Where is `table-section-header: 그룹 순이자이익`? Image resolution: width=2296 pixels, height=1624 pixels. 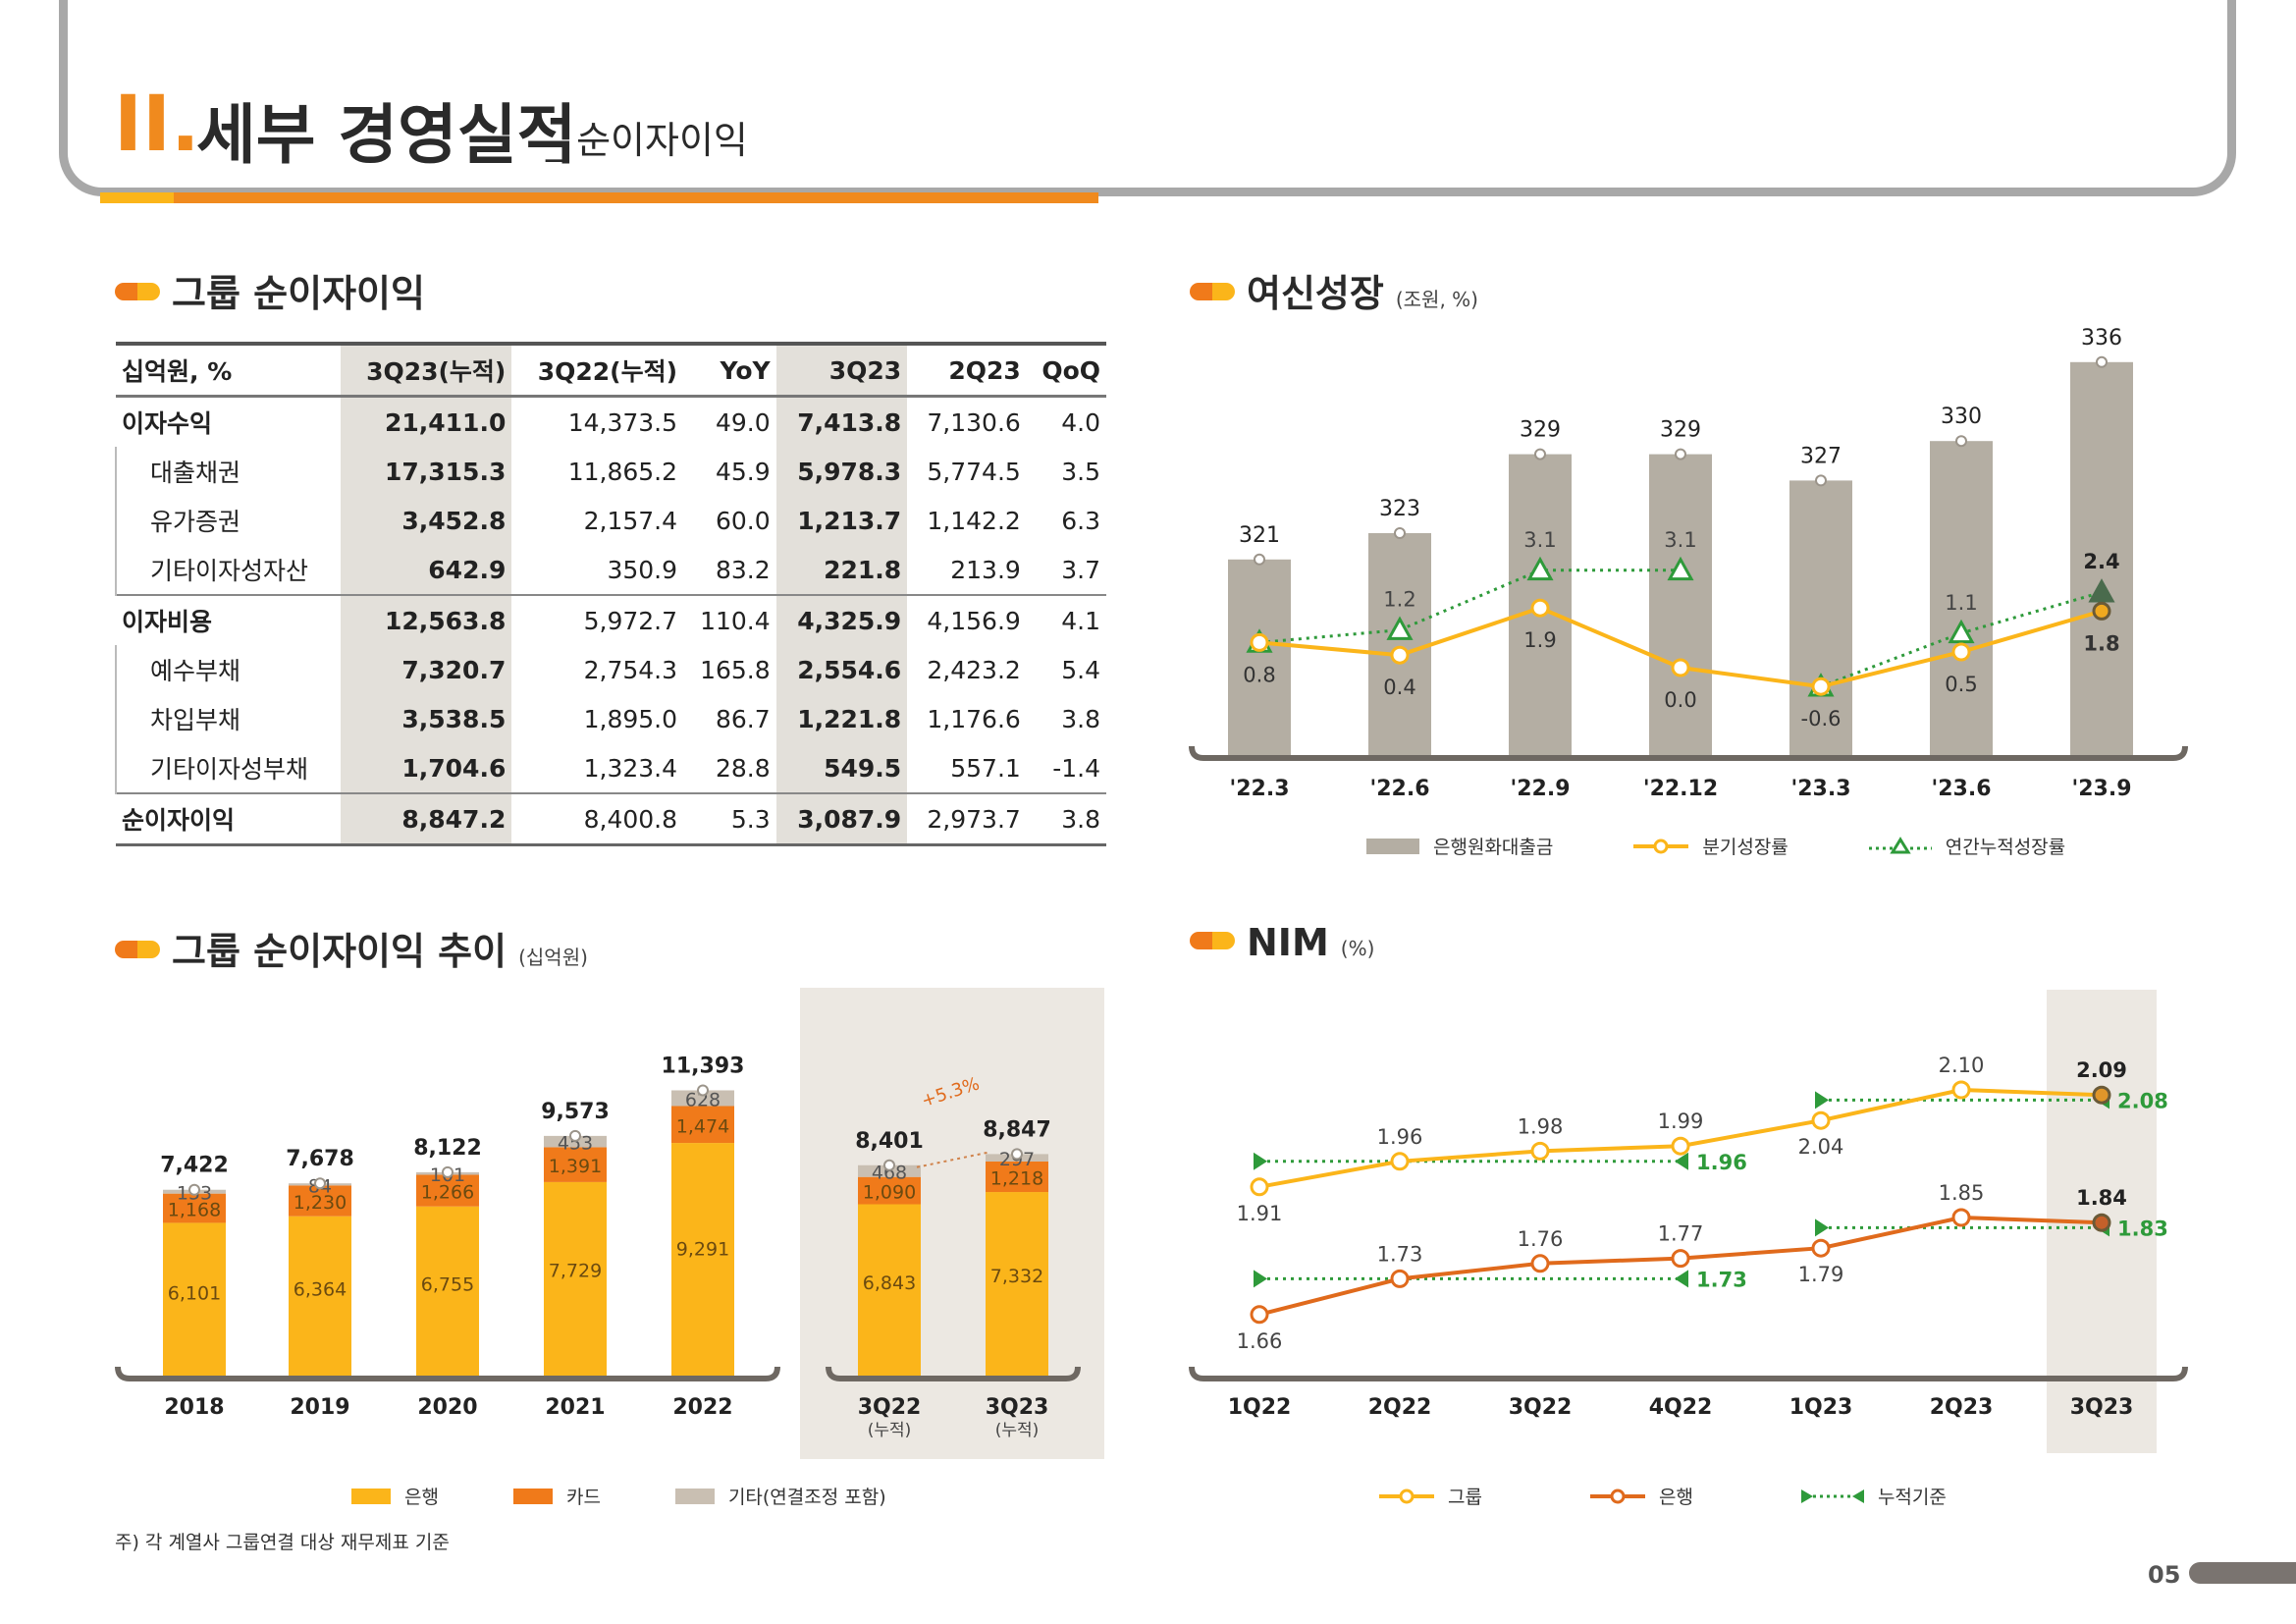
table-section-header: 그룹 순이자이익 is located at coordinates (270, 290).